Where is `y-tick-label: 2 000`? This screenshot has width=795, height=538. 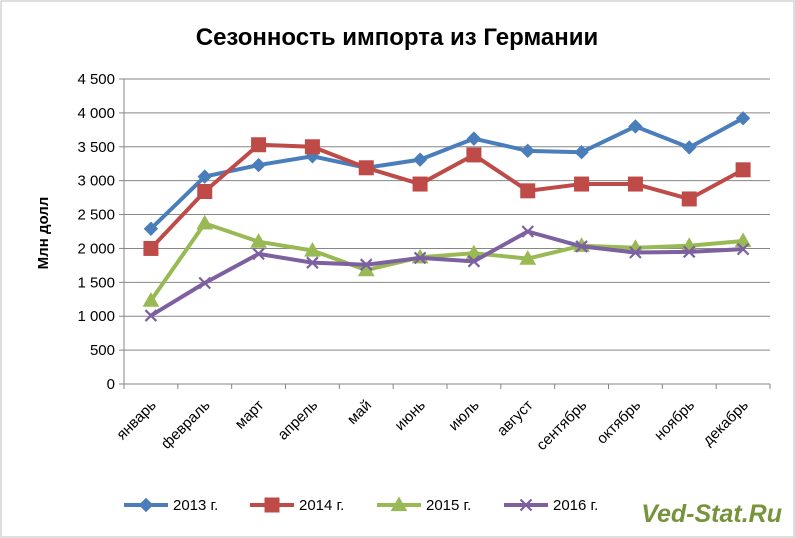 y-tick-label: 2 000 is located at coordinates (96, 248).